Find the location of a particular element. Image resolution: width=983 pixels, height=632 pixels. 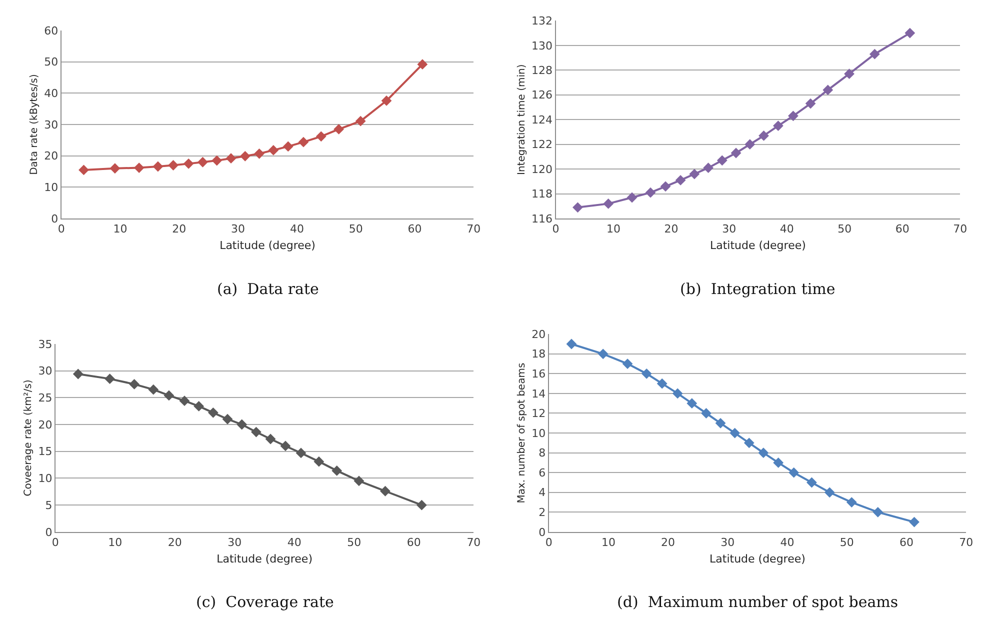

y-tick-label: 118 is located at coordinates (542, 194).